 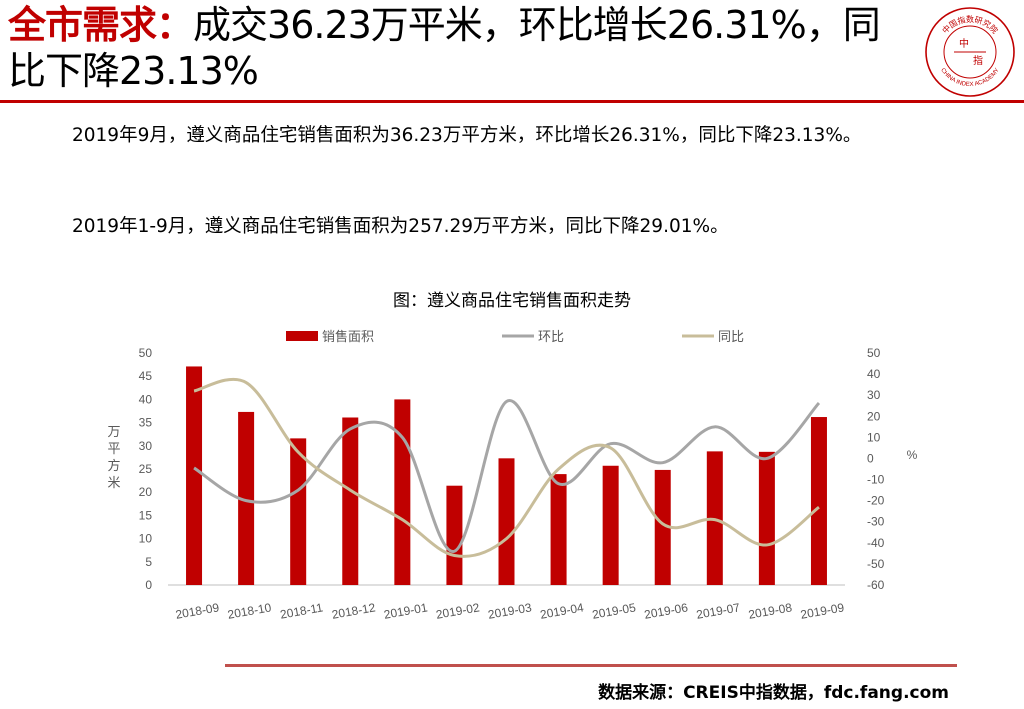 What do you see at coordinates (770, 610) in the screenshot?
I see `x-tick-label: 2019-08` at bounding box center [770, 610].